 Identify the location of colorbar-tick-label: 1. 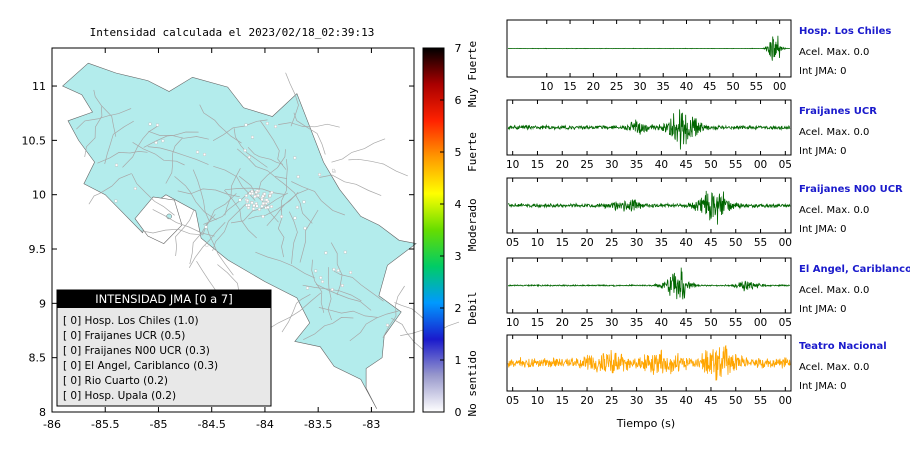
(458, 360).